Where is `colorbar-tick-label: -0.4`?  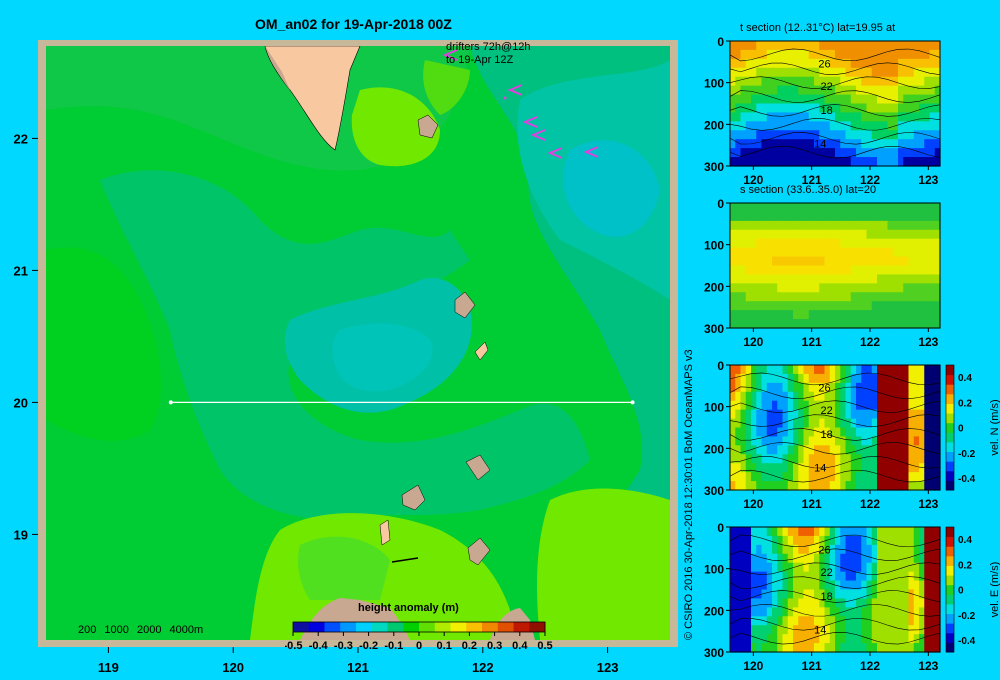 colorbar-tick-label: -0.4 is located at coordinates (319, 646).